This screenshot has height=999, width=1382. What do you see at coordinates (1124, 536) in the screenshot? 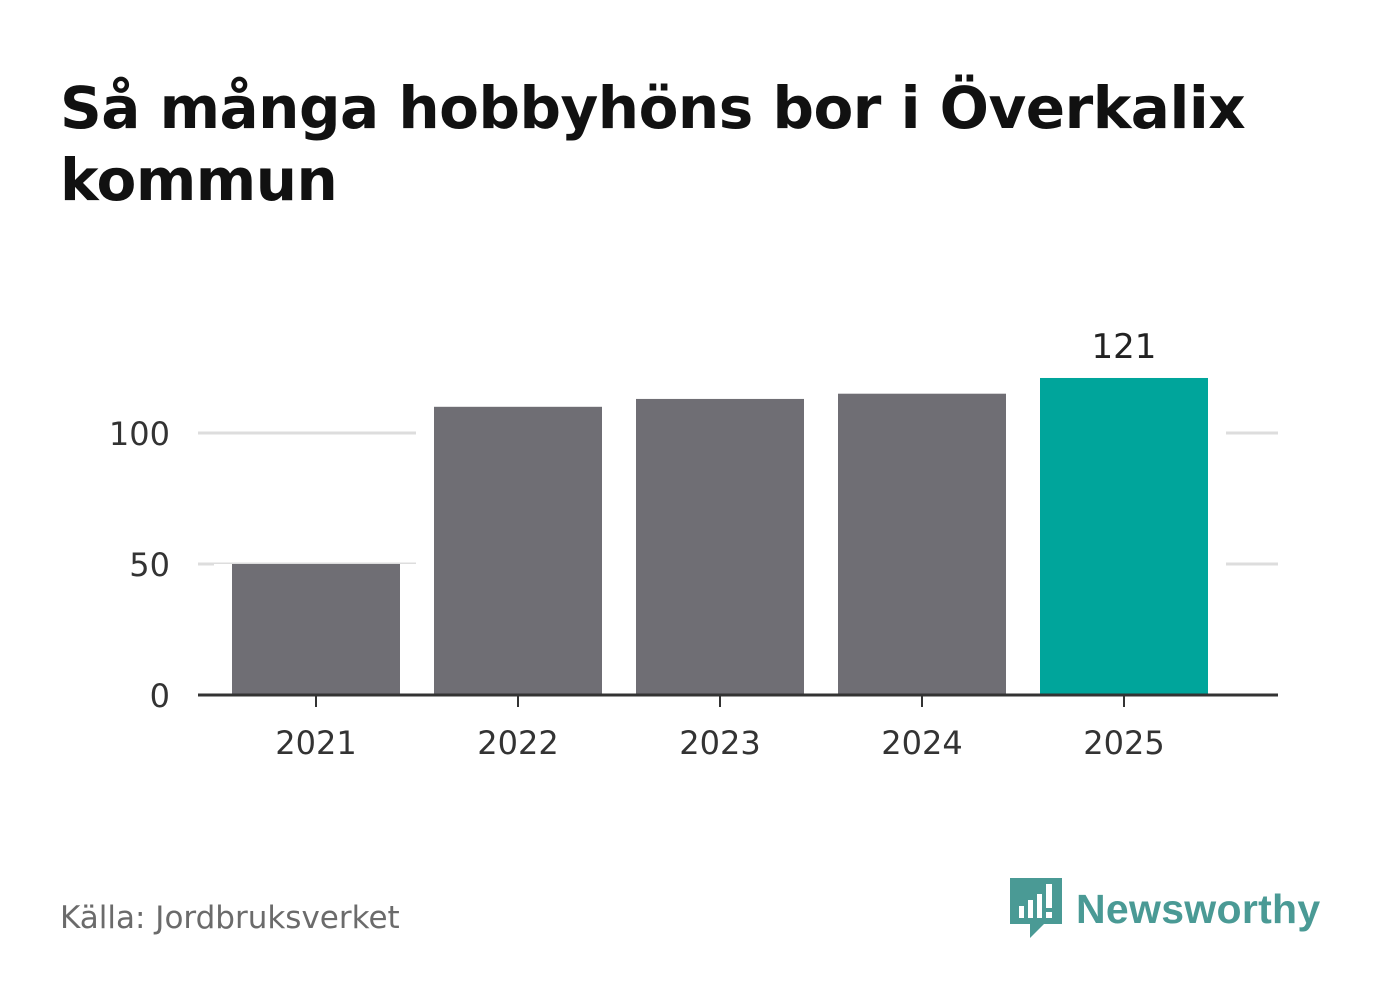
I see `bar-2025` at bounding box center [1124, 536].